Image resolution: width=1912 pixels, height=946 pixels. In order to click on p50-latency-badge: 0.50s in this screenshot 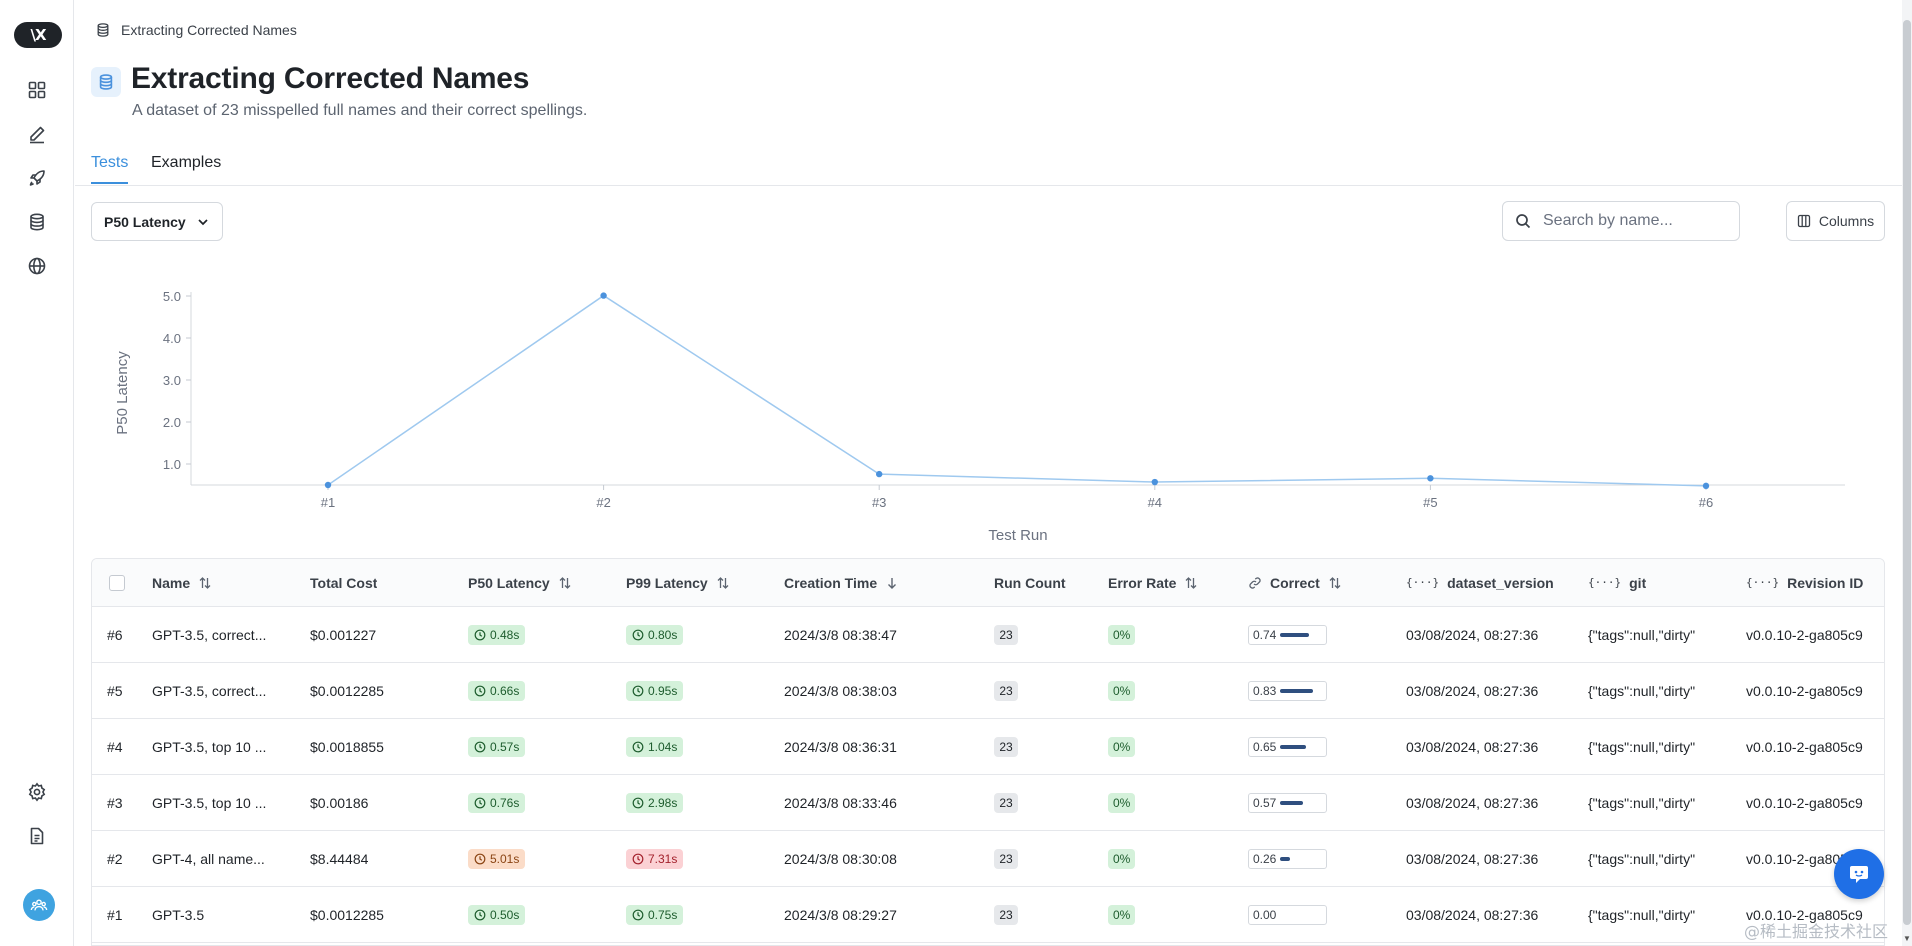, I will do `click(497, 914)`.